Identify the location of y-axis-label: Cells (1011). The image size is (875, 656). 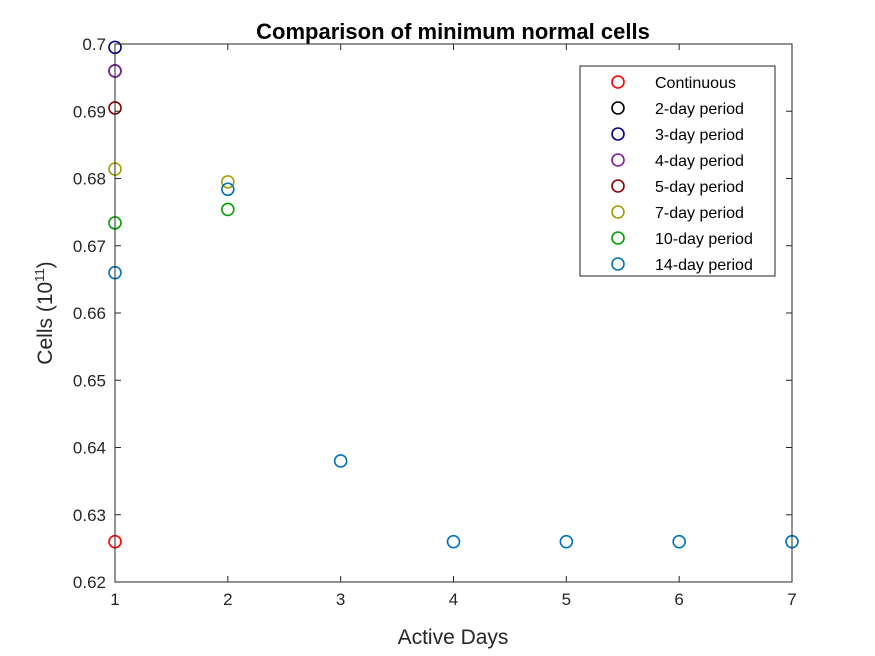
(44, 312).